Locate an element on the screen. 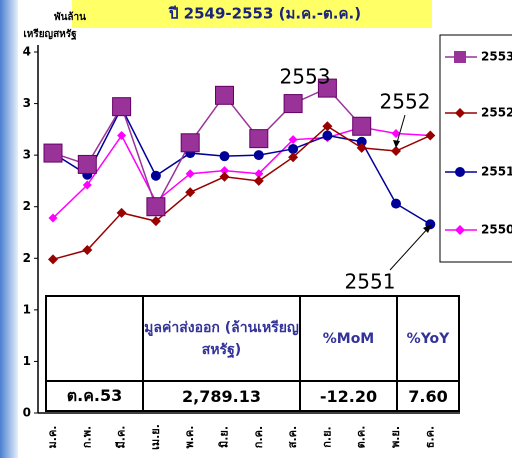 The width and height of the screenshot is (512, 458). x-tick-label: มิ.ย. is located at coordinates (224, 437).